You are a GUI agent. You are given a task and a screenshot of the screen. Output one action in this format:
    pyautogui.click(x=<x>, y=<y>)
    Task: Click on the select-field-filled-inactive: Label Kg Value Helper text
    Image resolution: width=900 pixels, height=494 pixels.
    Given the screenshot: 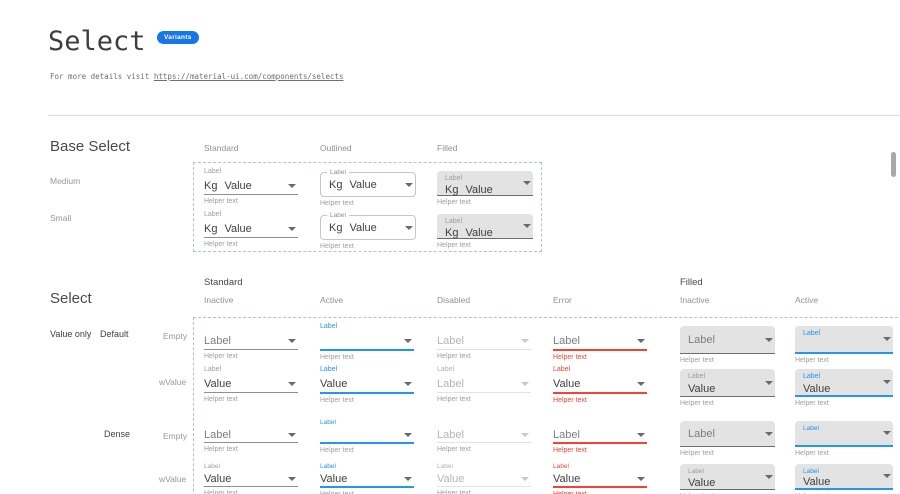 What is the action you would take?
    pyautogui.click(x=485, y=186)
    